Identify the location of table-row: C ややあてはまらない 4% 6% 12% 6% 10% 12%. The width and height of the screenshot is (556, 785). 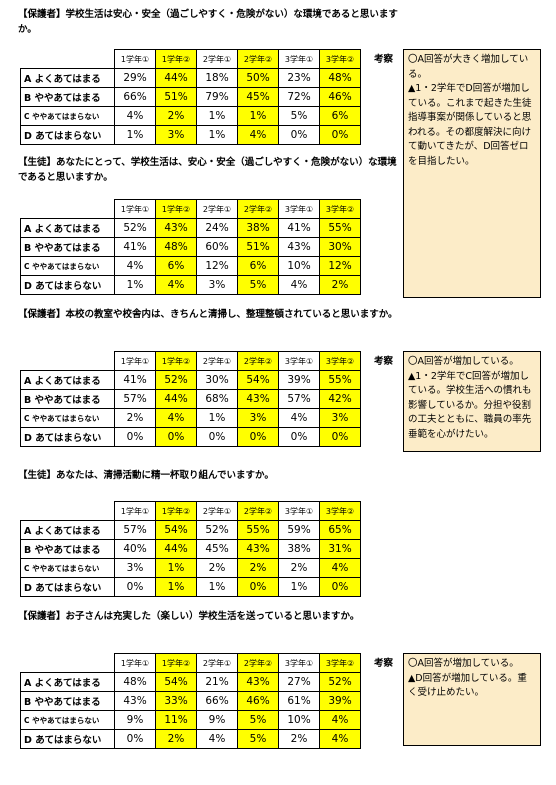
(190, 266).